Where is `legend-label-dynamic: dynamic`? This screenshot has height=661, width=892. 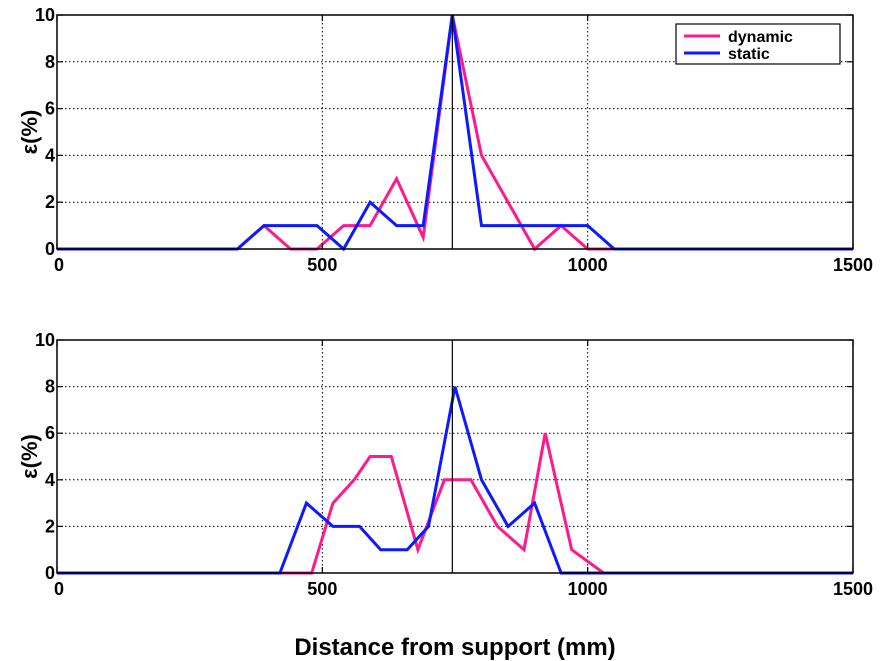 legend-label-dynamic: dynamic is located at coordinates (760, 37).